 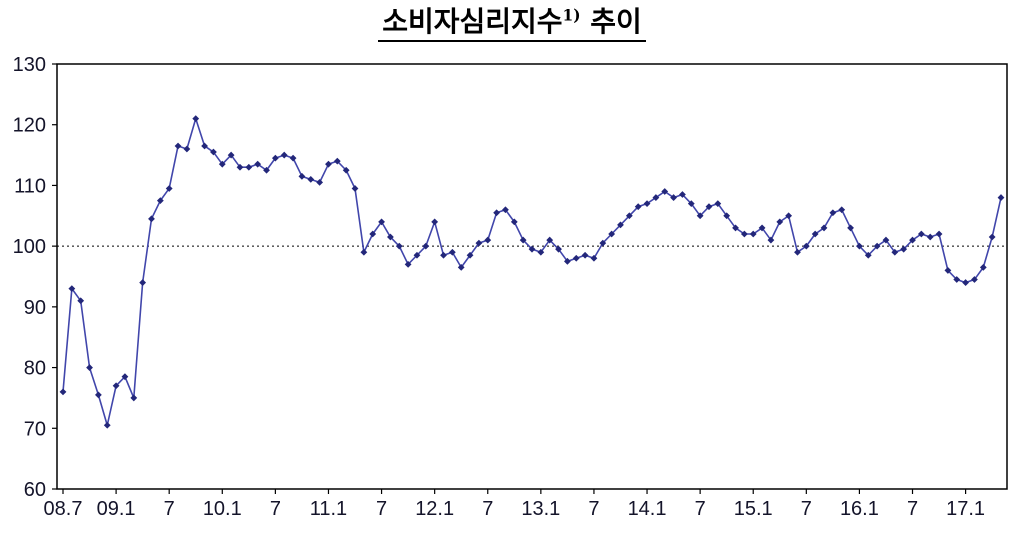 What do you see at coordinates (35, 429) in the screenshot?
I see `y-axis-tick-label: 70` at bounding box center [35, 429].